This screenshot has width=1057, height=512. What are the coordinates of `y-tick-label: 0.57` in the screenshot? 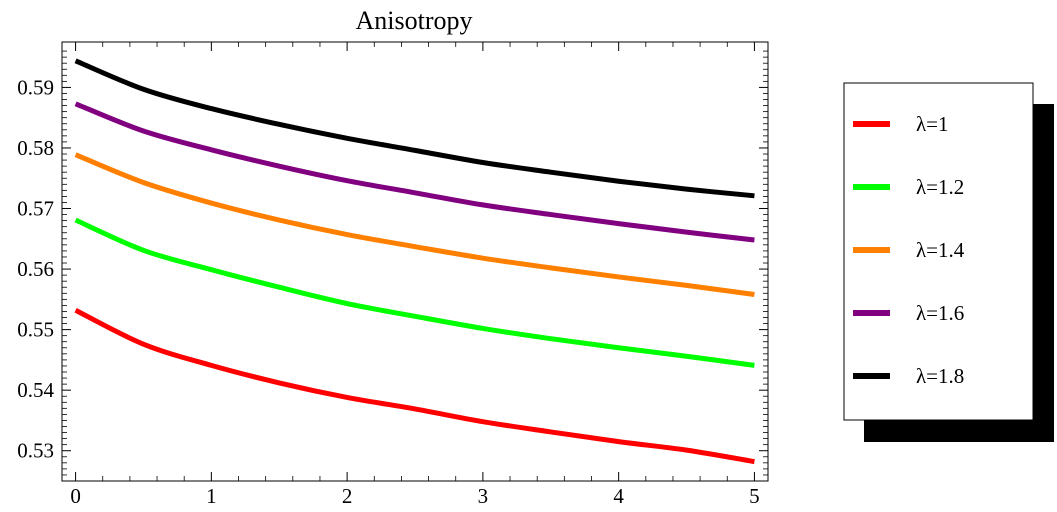 It's located at (35, 209).